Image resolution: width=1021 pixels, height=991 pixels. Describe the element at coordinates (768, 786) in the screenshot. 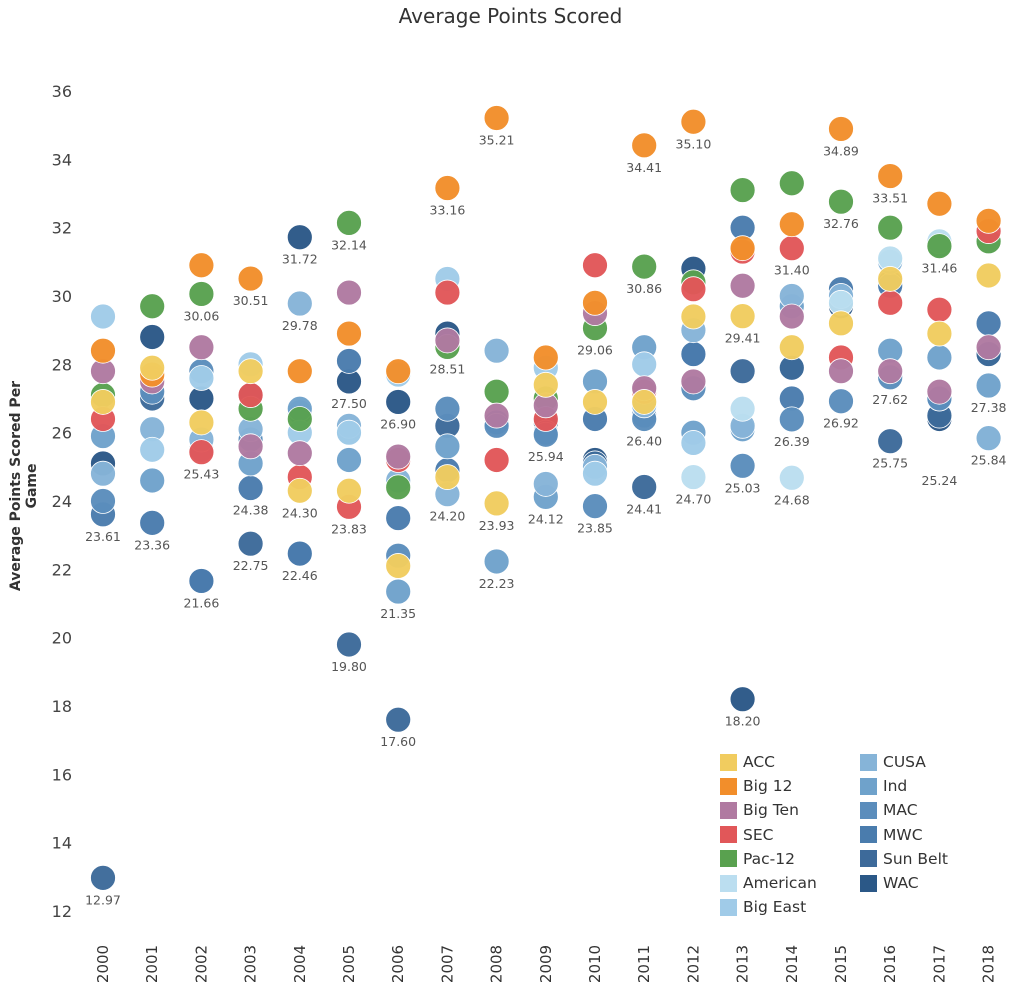

I see `legend-item-big-12: Big 12` at that location.